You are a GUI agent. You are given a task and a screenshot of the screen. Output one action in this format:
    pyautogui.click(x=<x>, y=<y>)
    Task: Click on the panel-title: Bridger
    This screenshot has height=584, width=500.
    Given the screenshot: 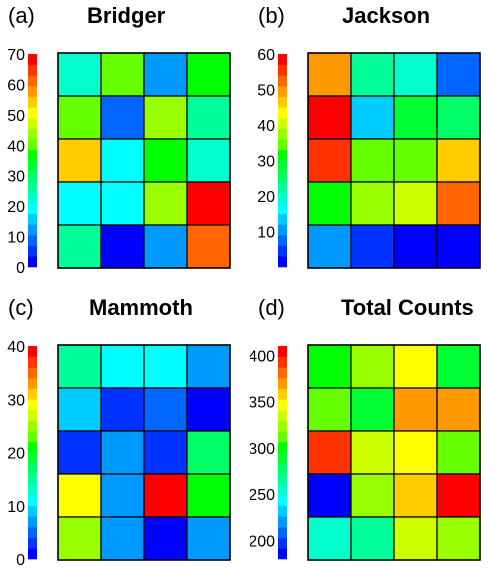 What is the action you would take?
    pyautogui.click(x=126, y=15)
    